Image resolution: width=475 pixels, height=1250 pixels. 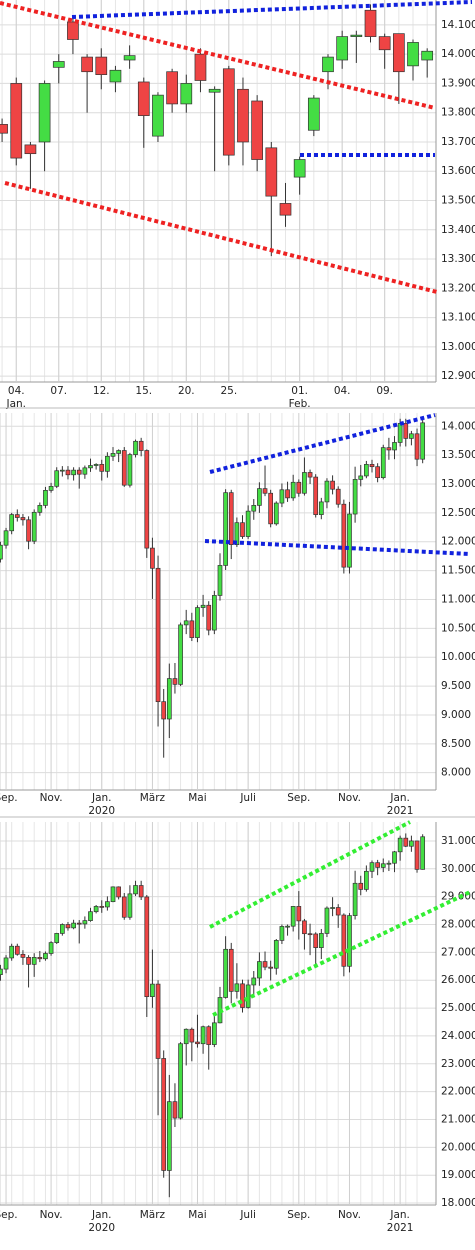 What do you see at coordinates (228, 391) in the screenshot?
I see `x-tick-label: 25.` at bounding box center [228, 391].